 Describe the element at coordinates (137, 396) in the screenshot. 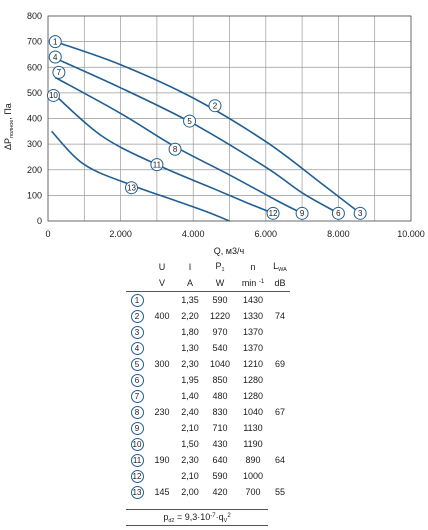

I see `row-number-badge: 7` at that location.